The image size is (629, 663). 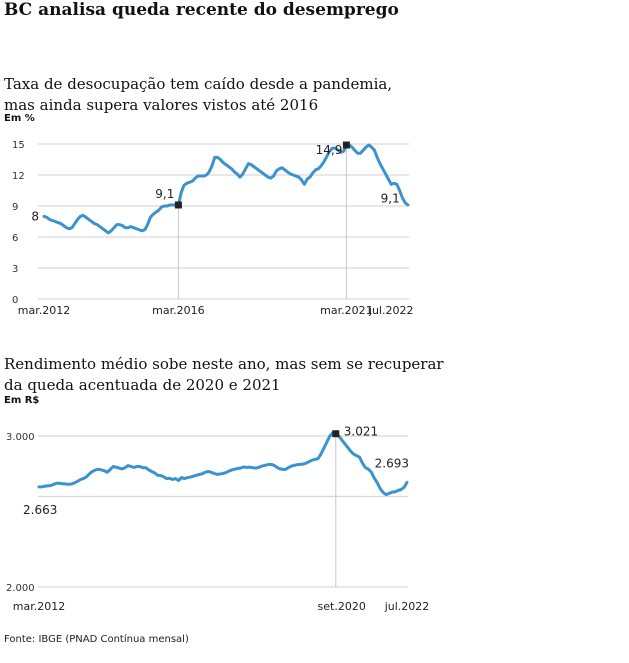 I want to click on chart2-annotation-label: 3.021, so click(x=361, y=432).